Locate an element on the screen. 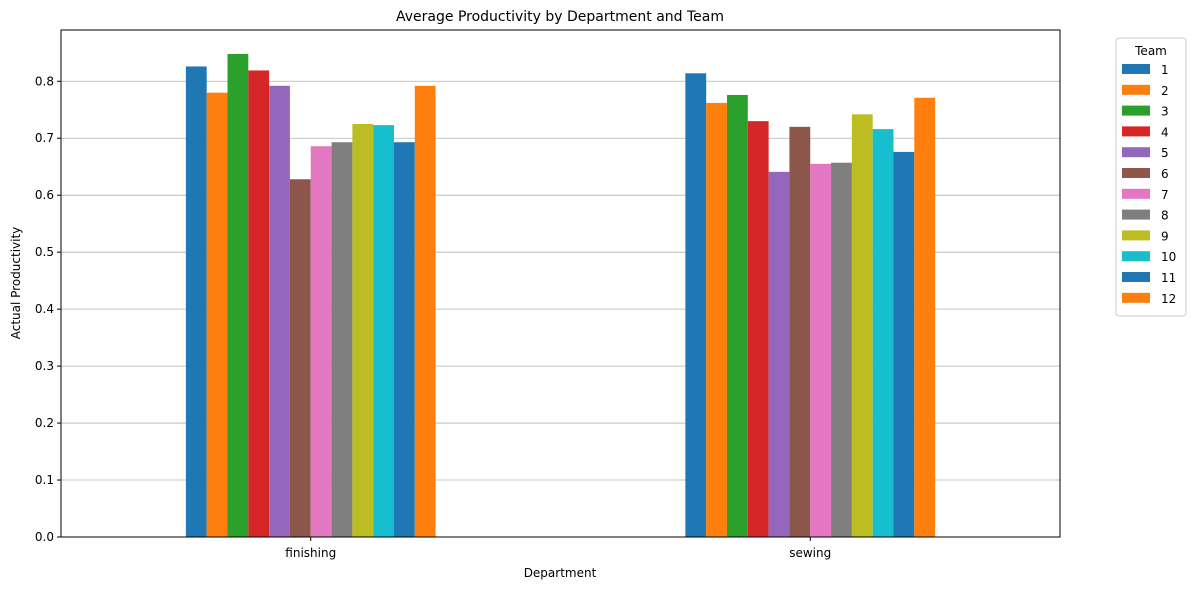 The width and height of the screenshot is (1193, 590). legend-label: 11 is located at coordinates (1168, 278).